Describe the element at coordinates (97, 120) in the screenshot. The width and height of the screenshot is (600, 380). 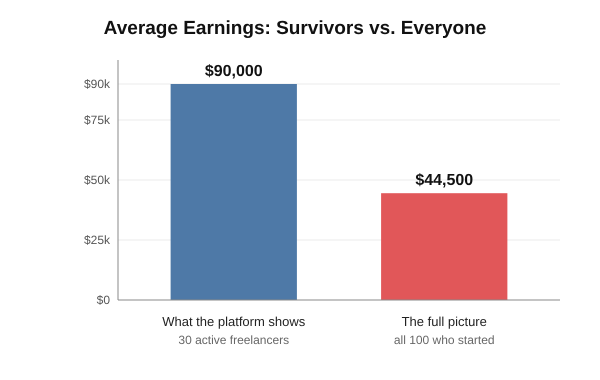
I see `y-tick-label: $75k` at that location.